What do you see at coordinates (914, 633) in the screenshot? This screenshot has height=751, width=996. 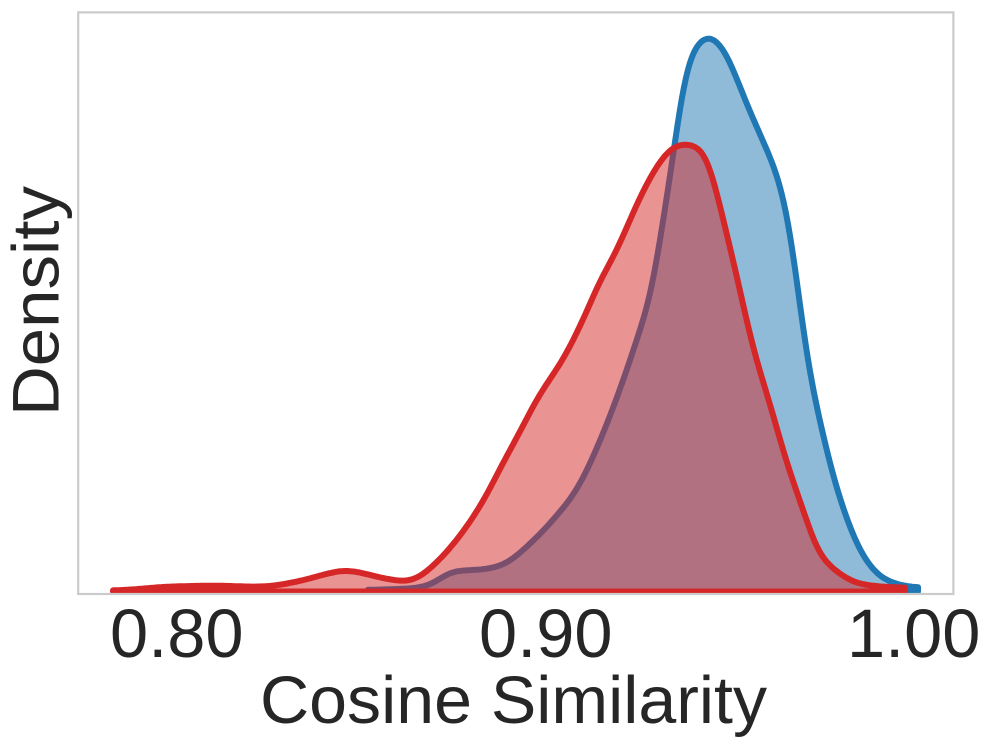 I see `svg-text: 1.00` at bounding box center [914, 633].